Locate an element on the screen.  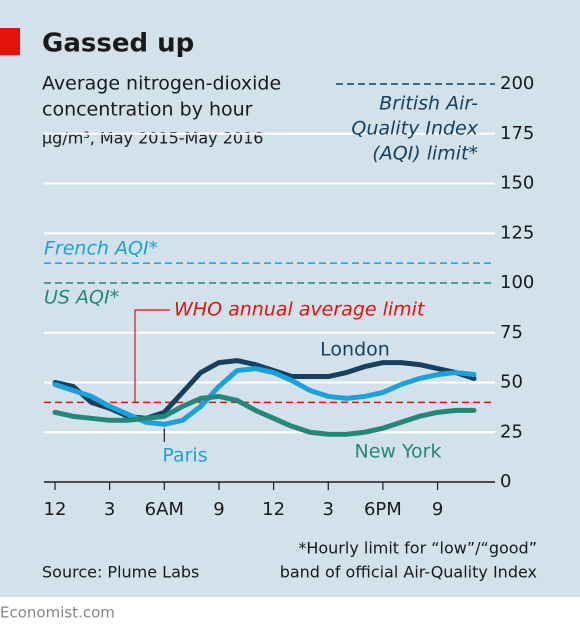
series-label: London is located at coordinates (355, 350).